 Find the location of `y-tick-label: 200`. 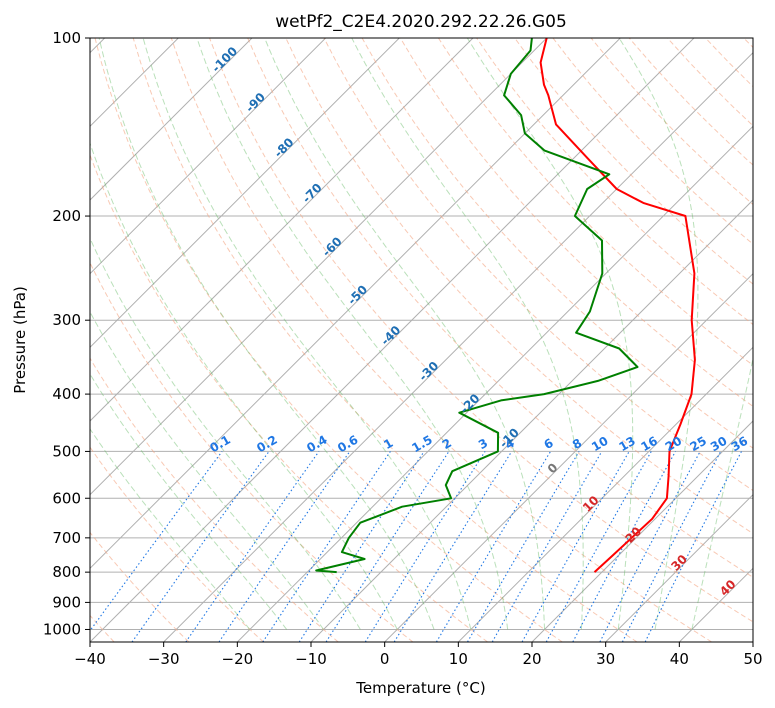

y-tick-label: 200 is located at coordinates (66, 216).